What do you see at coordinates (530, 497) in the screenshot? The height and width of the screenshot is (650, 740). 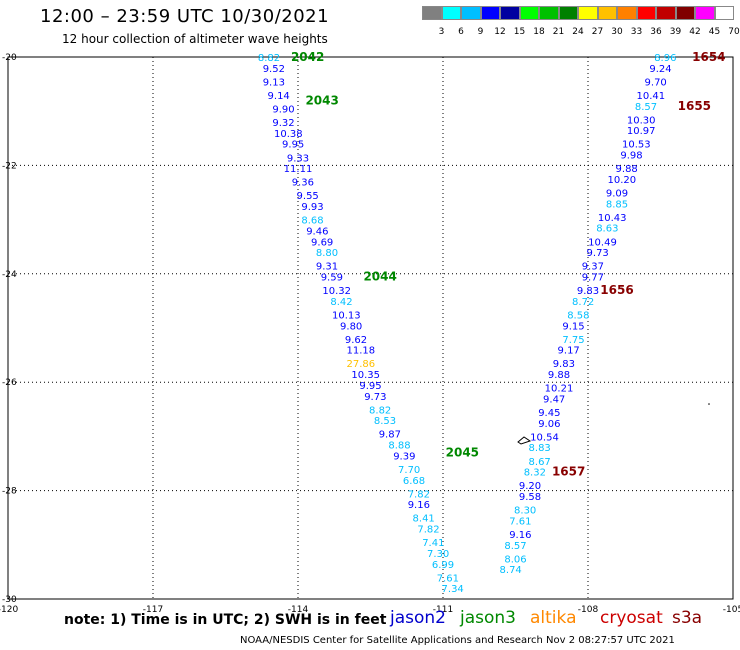 I see `swh-value-label: 9.58` at bounding box center [530, 497].